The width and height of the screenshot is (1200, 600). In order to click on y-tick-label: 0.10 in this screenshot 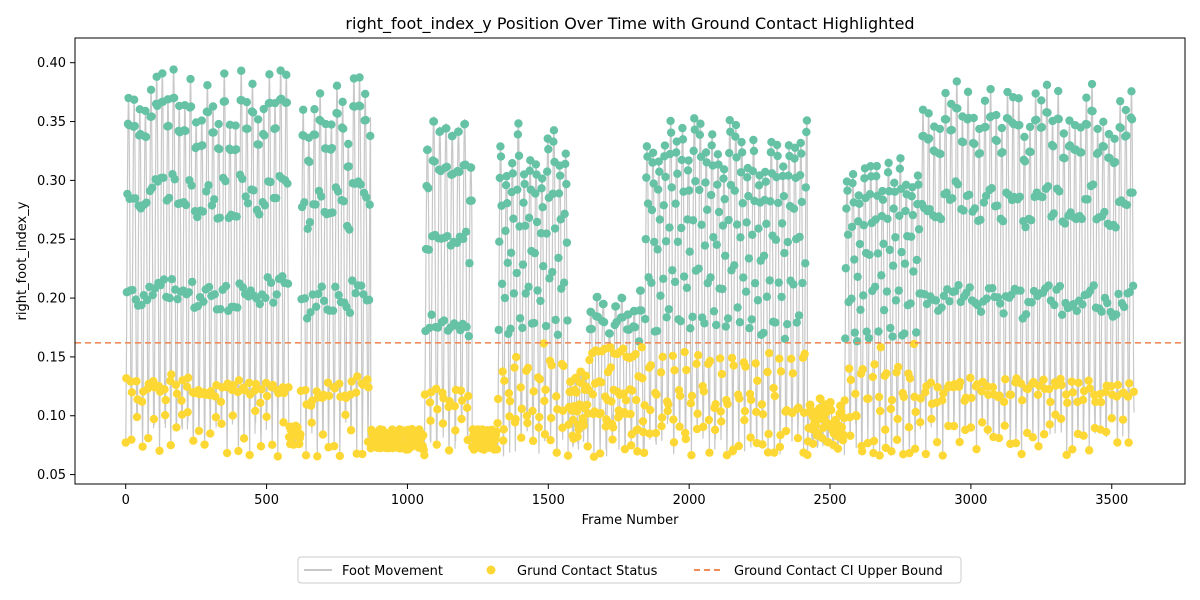, I will do `click(51, 416)`.